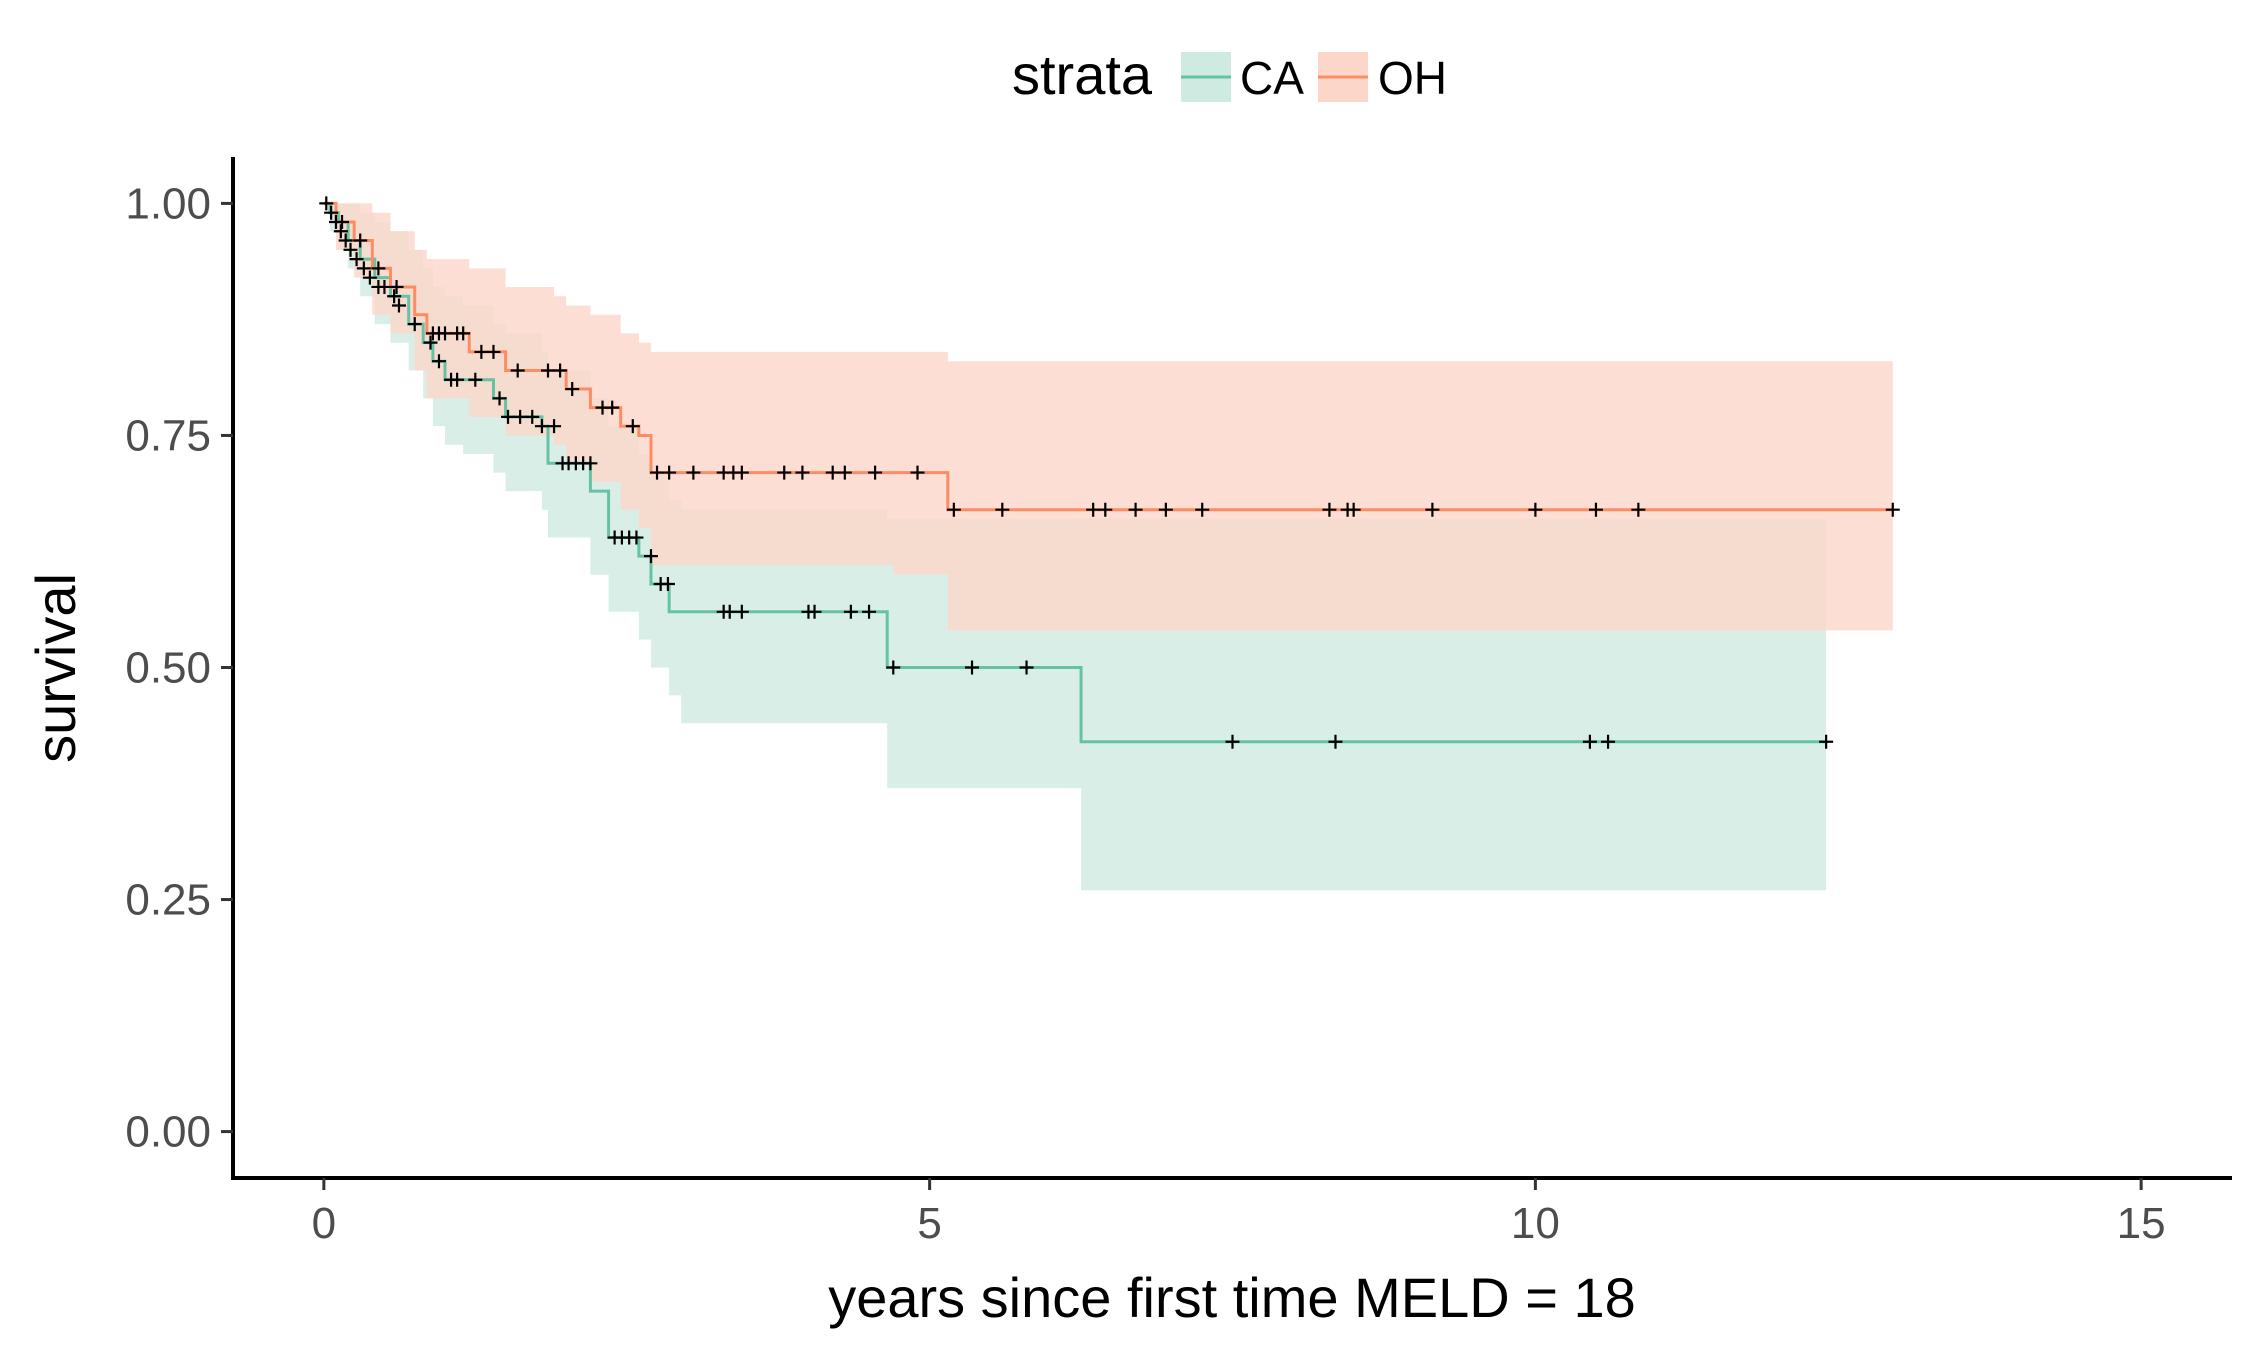 Image resolution: width=2250 pixels, height=1350 pixels. I want to click on legend-title: strata, so click(1082, 74).